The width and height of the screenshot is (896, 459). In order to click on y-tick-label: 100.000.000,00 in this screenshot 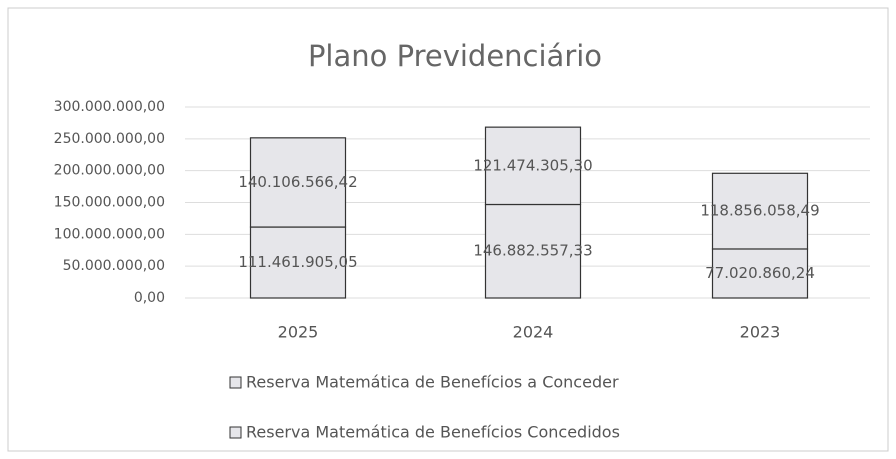, I will do `click(109, 234)`.